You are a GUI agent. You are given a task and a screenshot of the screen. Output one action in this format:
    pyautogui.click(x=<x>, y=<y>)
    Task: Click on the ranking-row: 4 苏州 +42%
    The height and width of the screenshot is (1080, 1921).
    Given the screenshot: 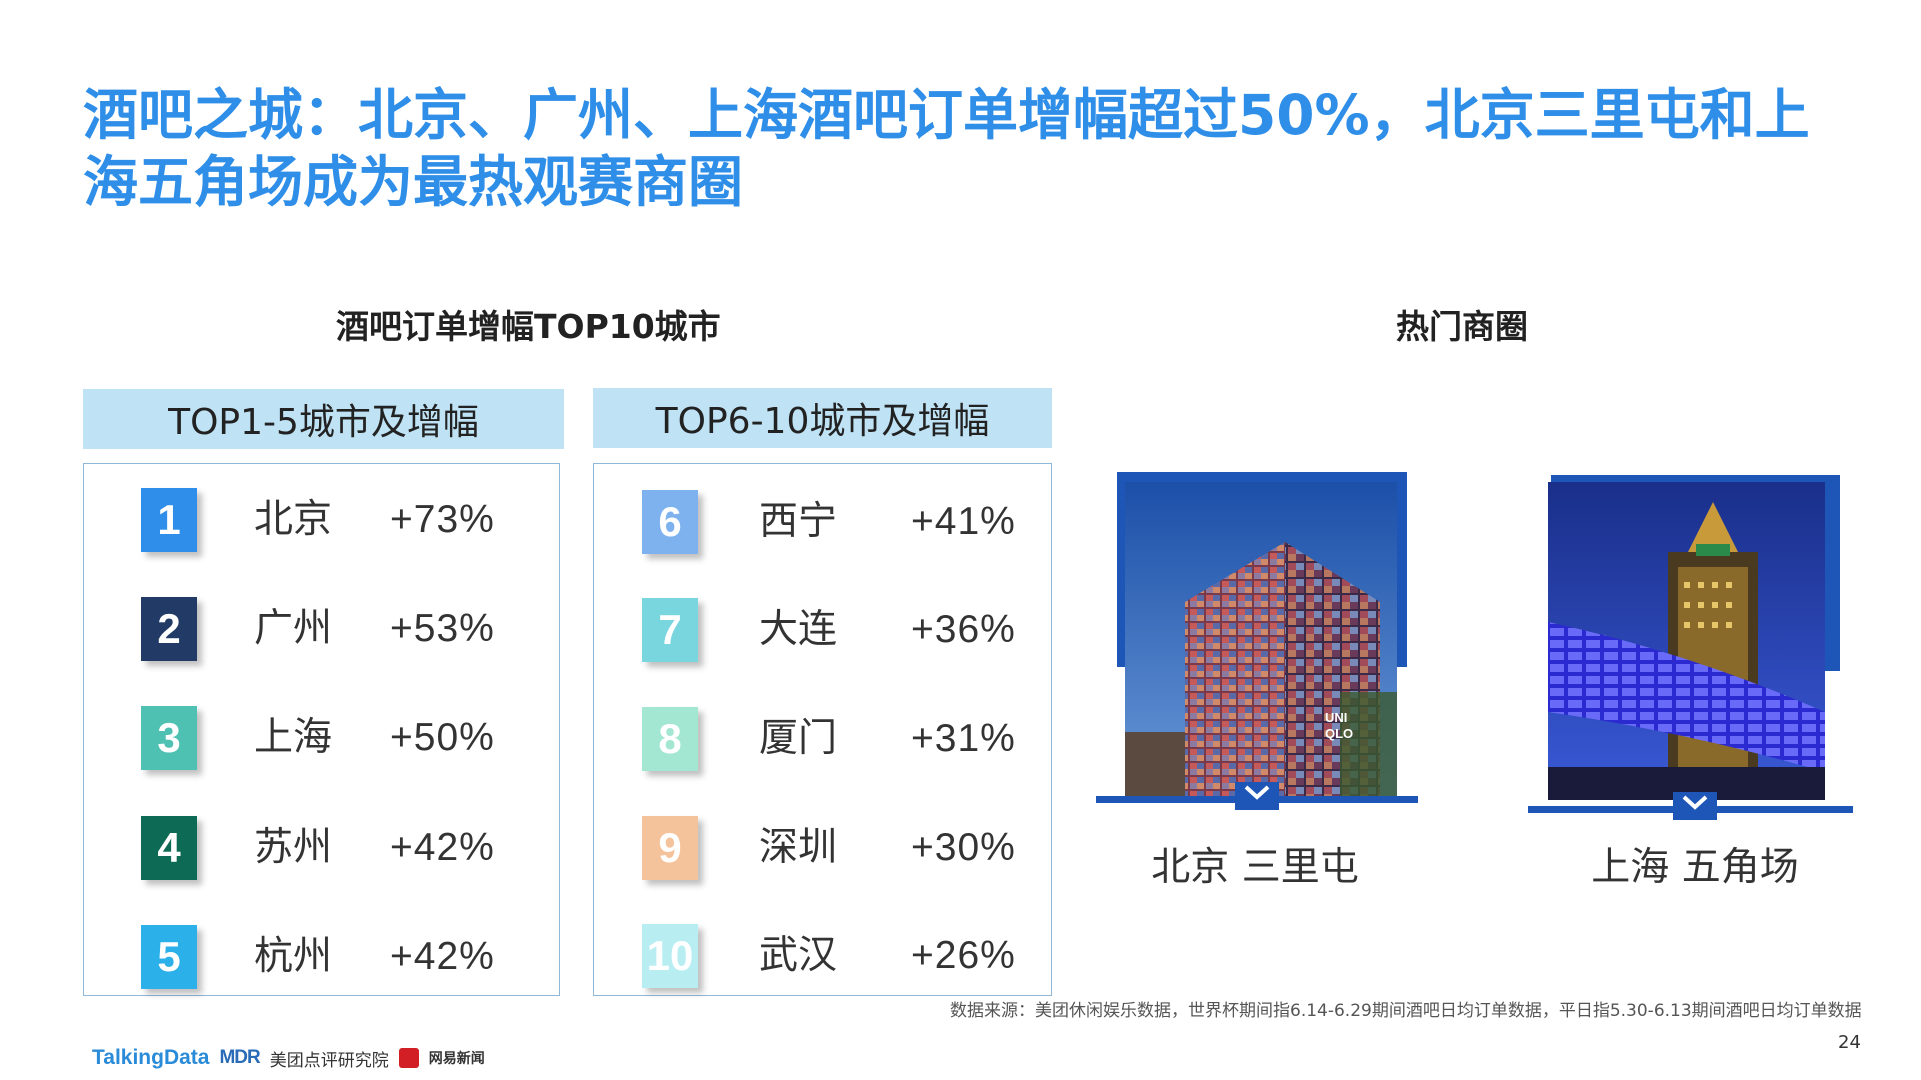 What is the action you would take?
    pyautogui.click(x=321, y=851)
    